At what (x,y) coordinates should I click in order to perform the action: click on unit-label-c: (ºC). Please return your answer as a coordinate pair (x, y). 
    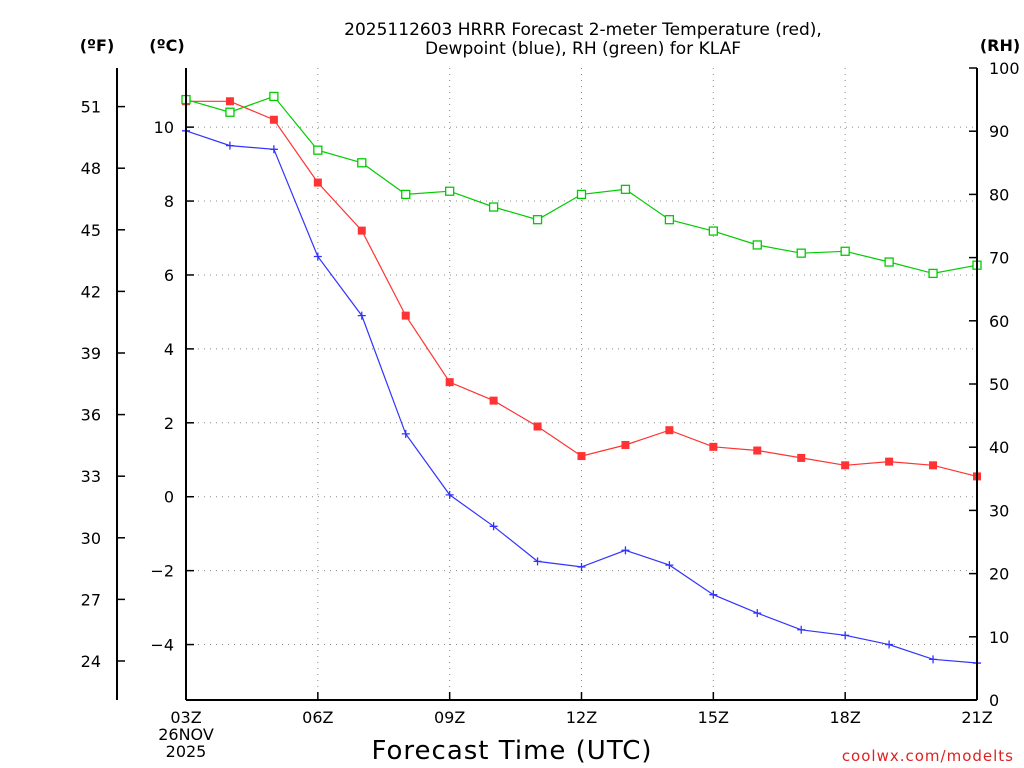
    Looking at the image, I should click on (166, 45).